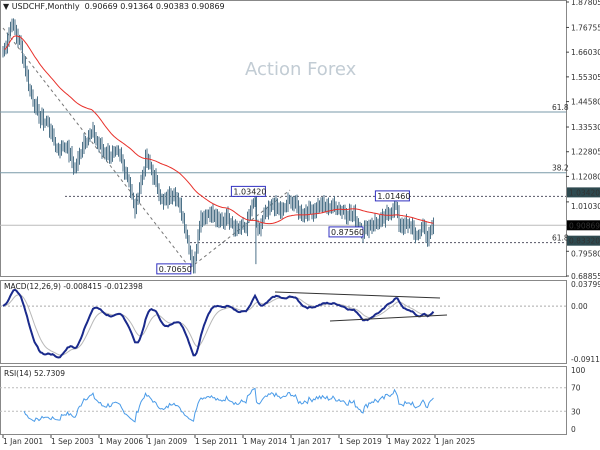 The height and width of the screenshot is (450, 600). Describe the element at coordinates (585, 284) in the screenshot. I see `macd-tick-label: 0.037998` at that location.